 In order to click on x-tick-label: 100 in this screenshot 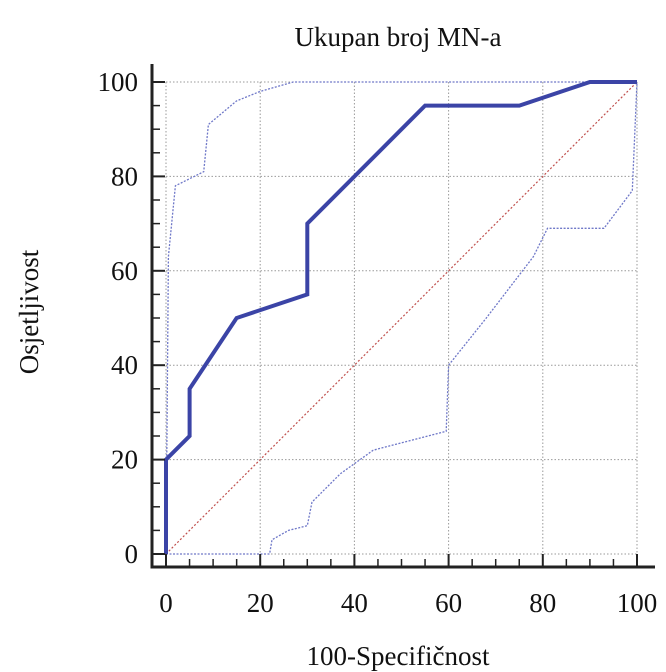, I will do `click(637, 603)`.